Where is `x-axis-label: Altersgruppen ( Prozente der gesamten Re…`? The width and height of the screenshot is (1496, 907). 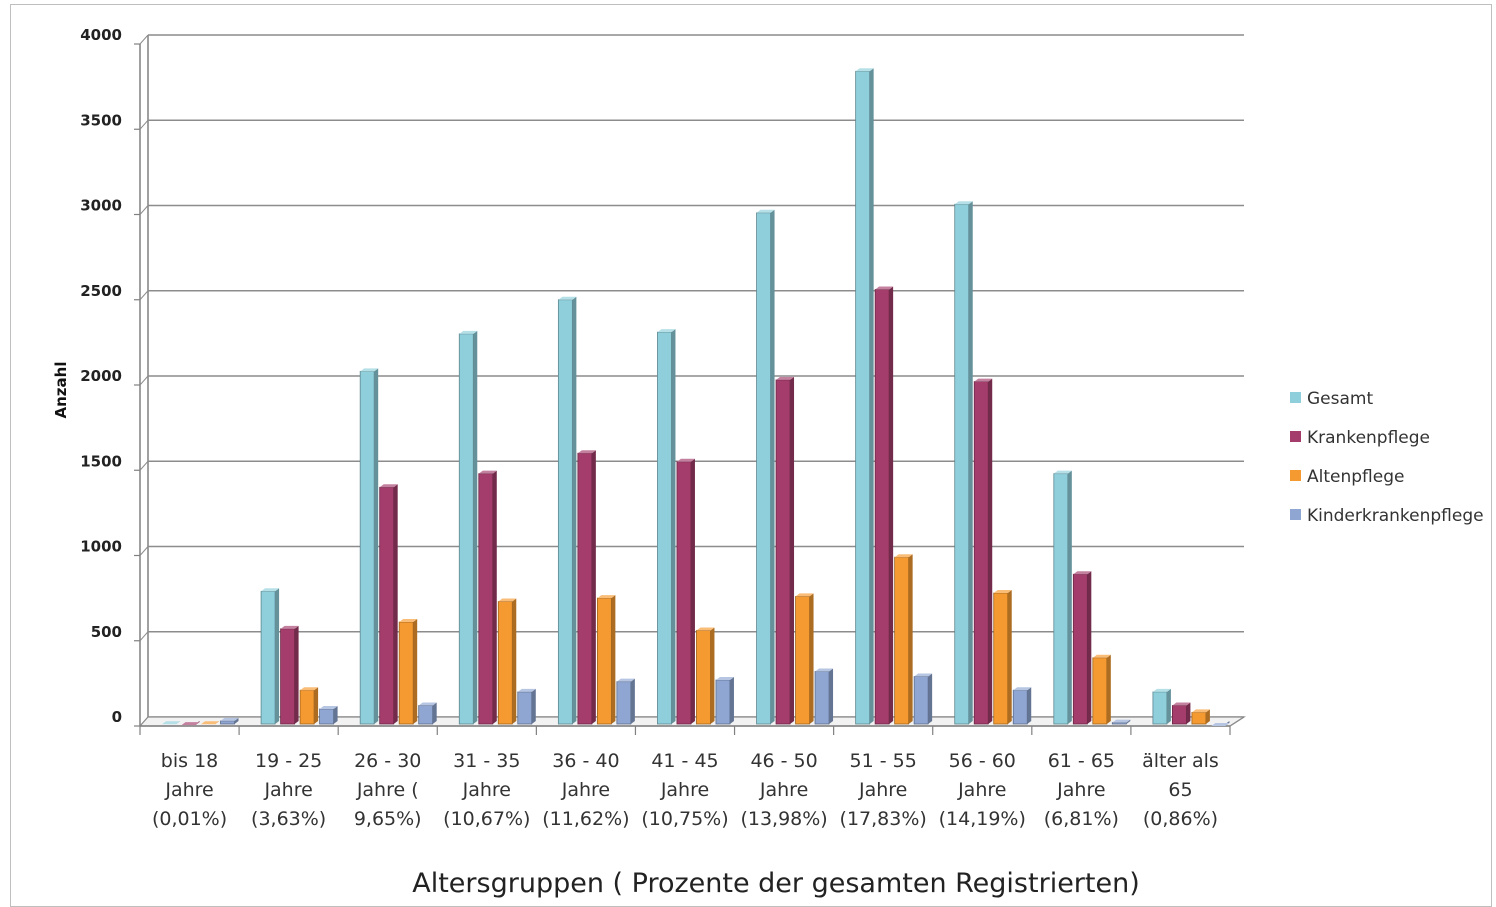
x-axis-label: Altersgruppen ( Prozente der gesamten Re… is located at coordinates (776, 883).